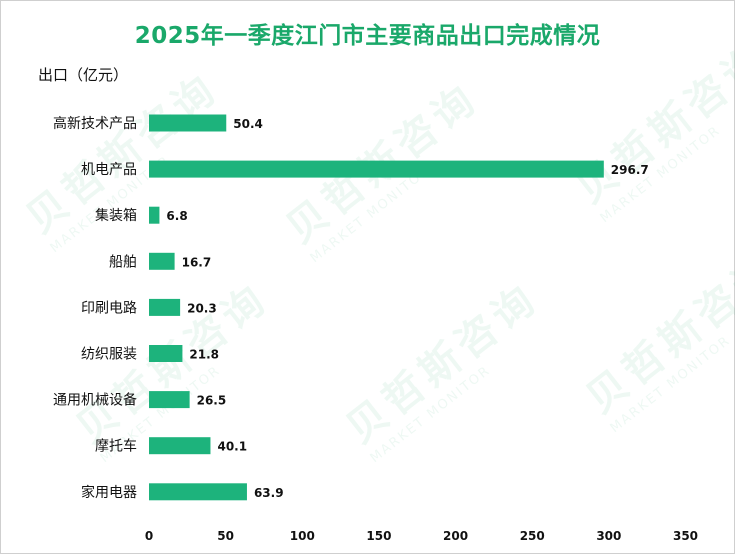 This screenshot has height=554, width=735. I want to click on data-label: 63.9, so click(269, 493).